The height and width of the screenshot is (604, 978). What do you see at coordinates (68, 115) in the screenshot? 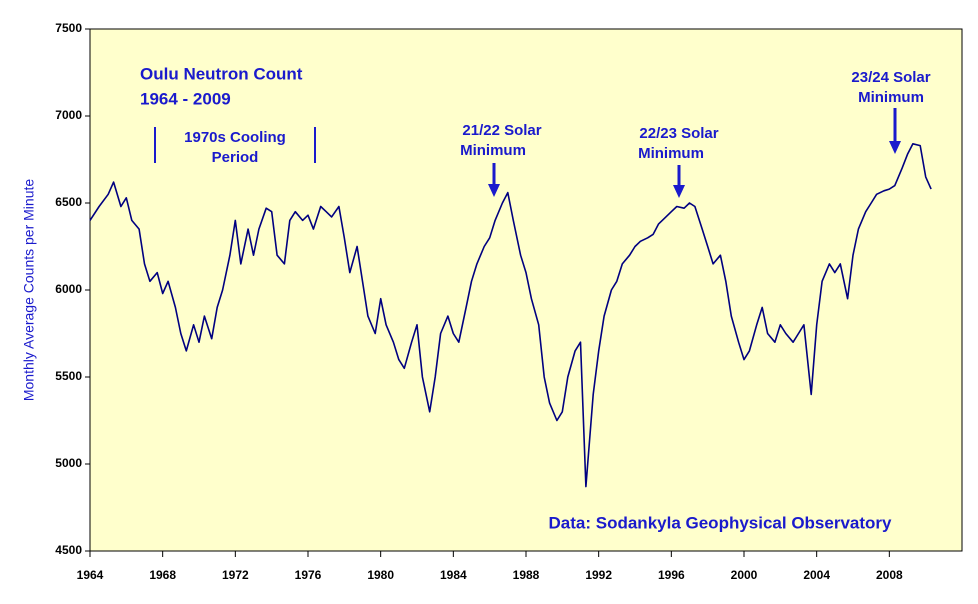
I see `y-tick-label: 7000` at bounding box center [68, 115].